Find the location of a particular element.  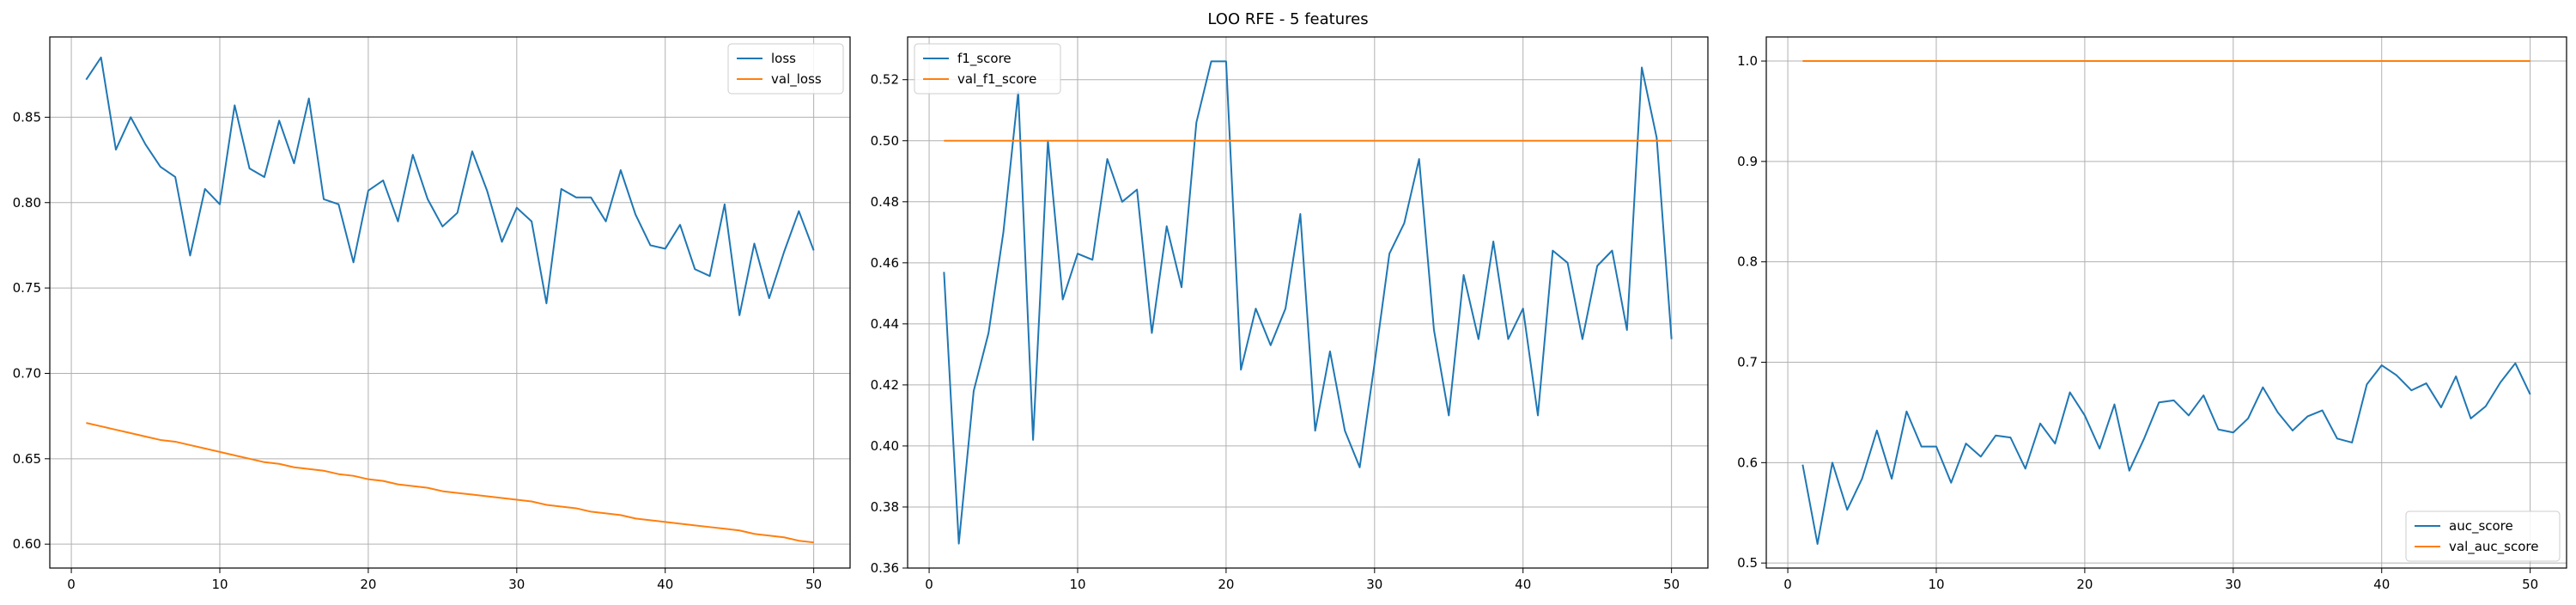

legend: f1_score val_f1_score is located at coordinates (987, 69).